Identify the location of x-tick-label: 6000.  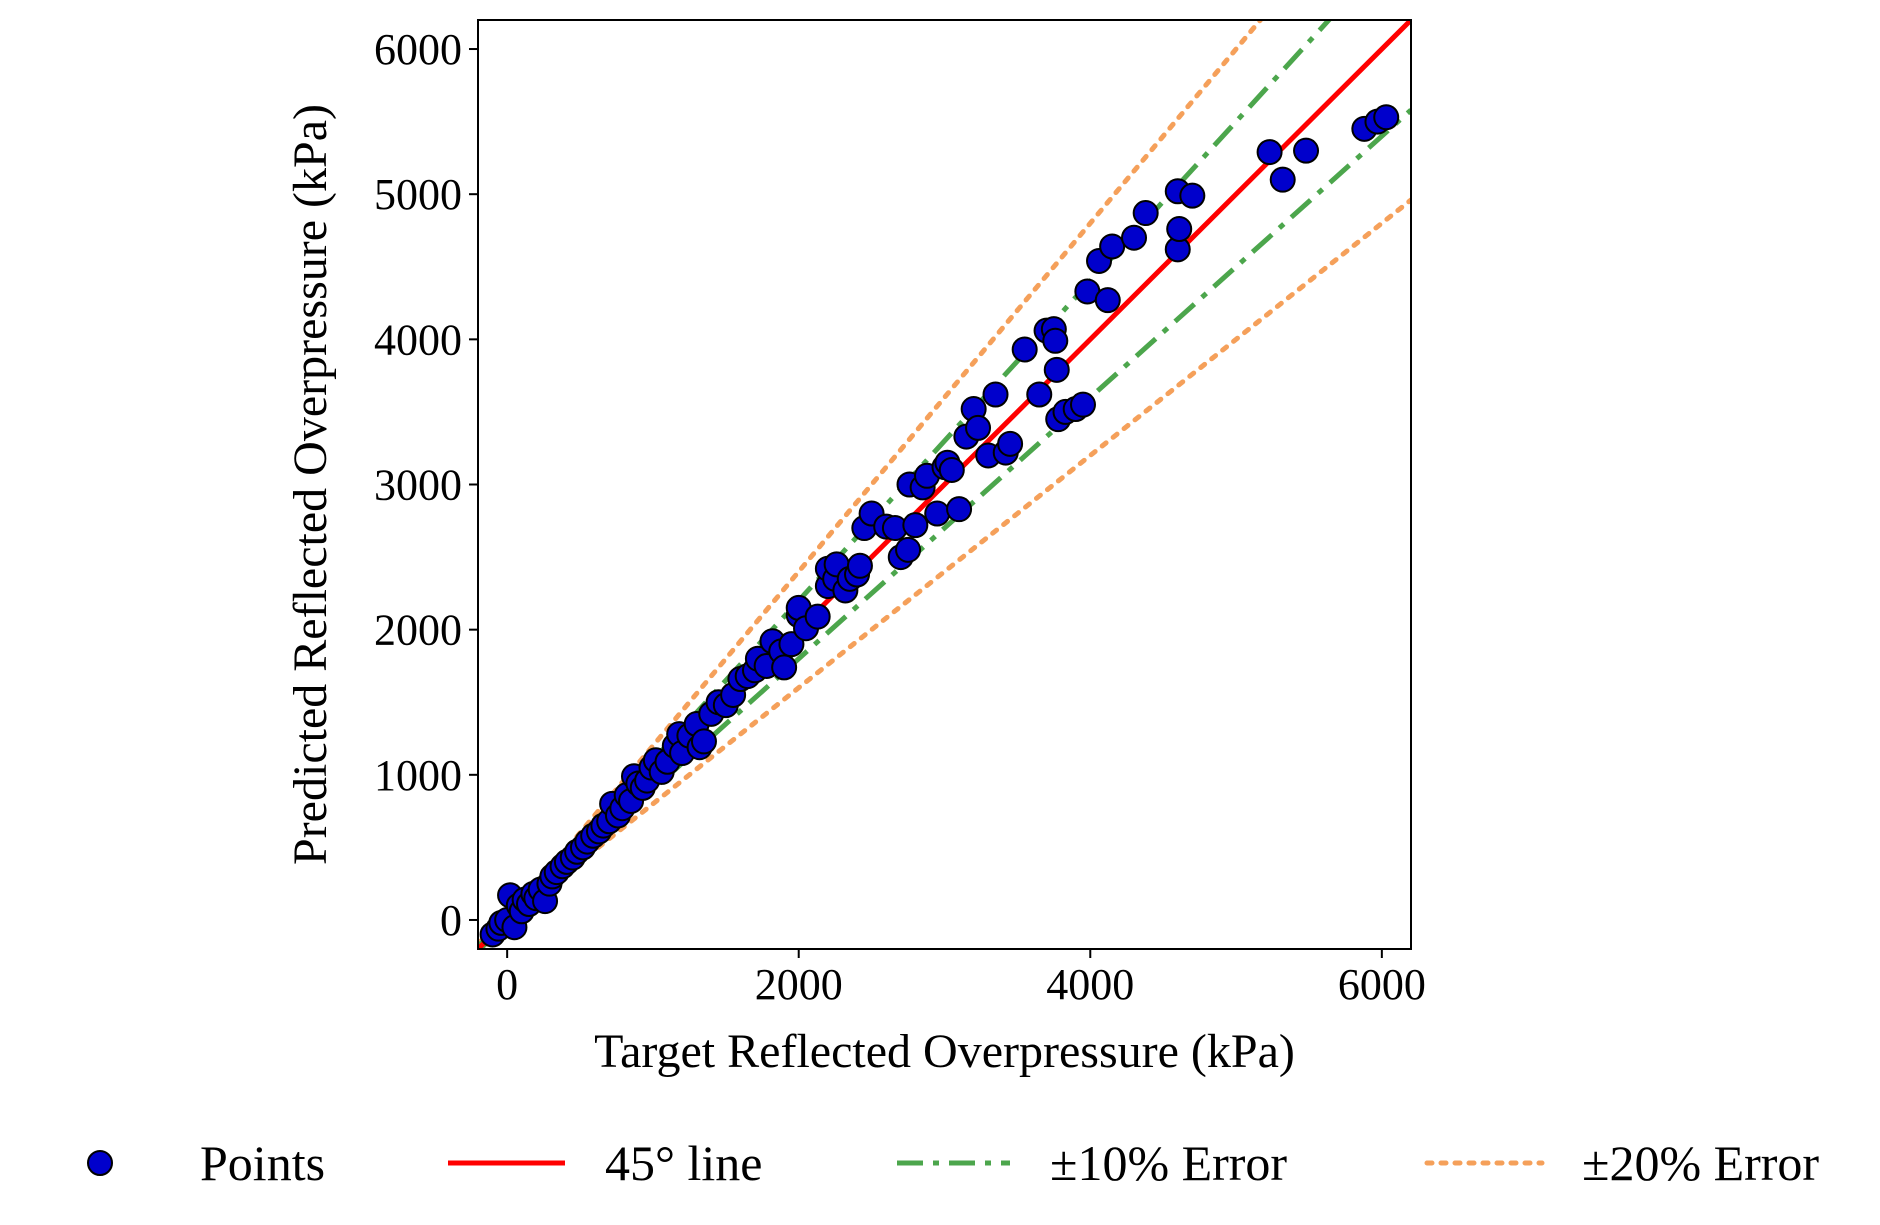
(1382, 984).